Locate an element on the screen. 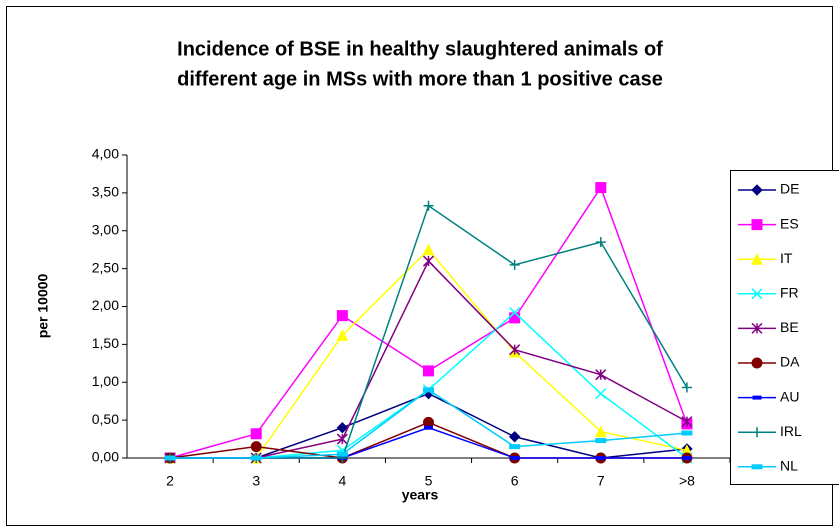 The width and height of the screenshot is (839, 532). y-tick-label: 1,50 is located at coordinates (105, 343).